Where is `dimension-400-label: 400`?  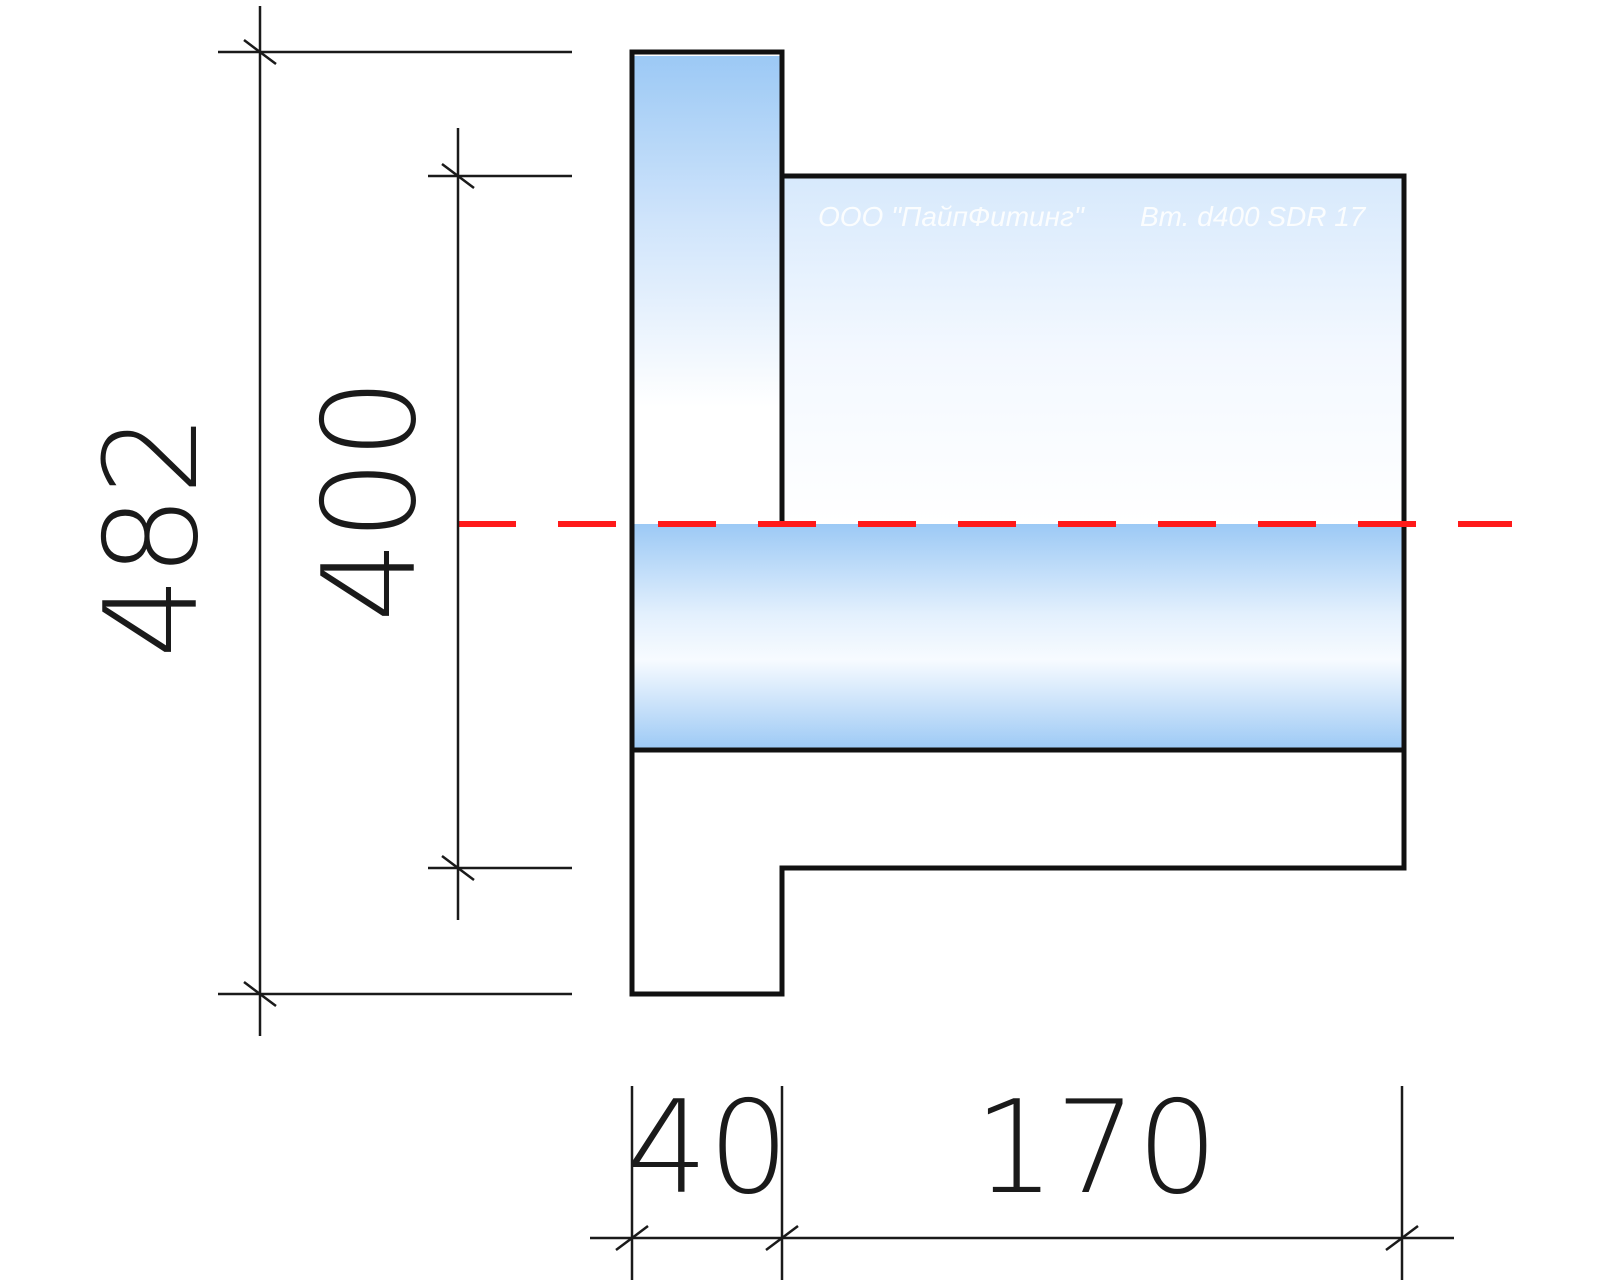
dimension-400-label: 400 is located at coordinates (370, 500).